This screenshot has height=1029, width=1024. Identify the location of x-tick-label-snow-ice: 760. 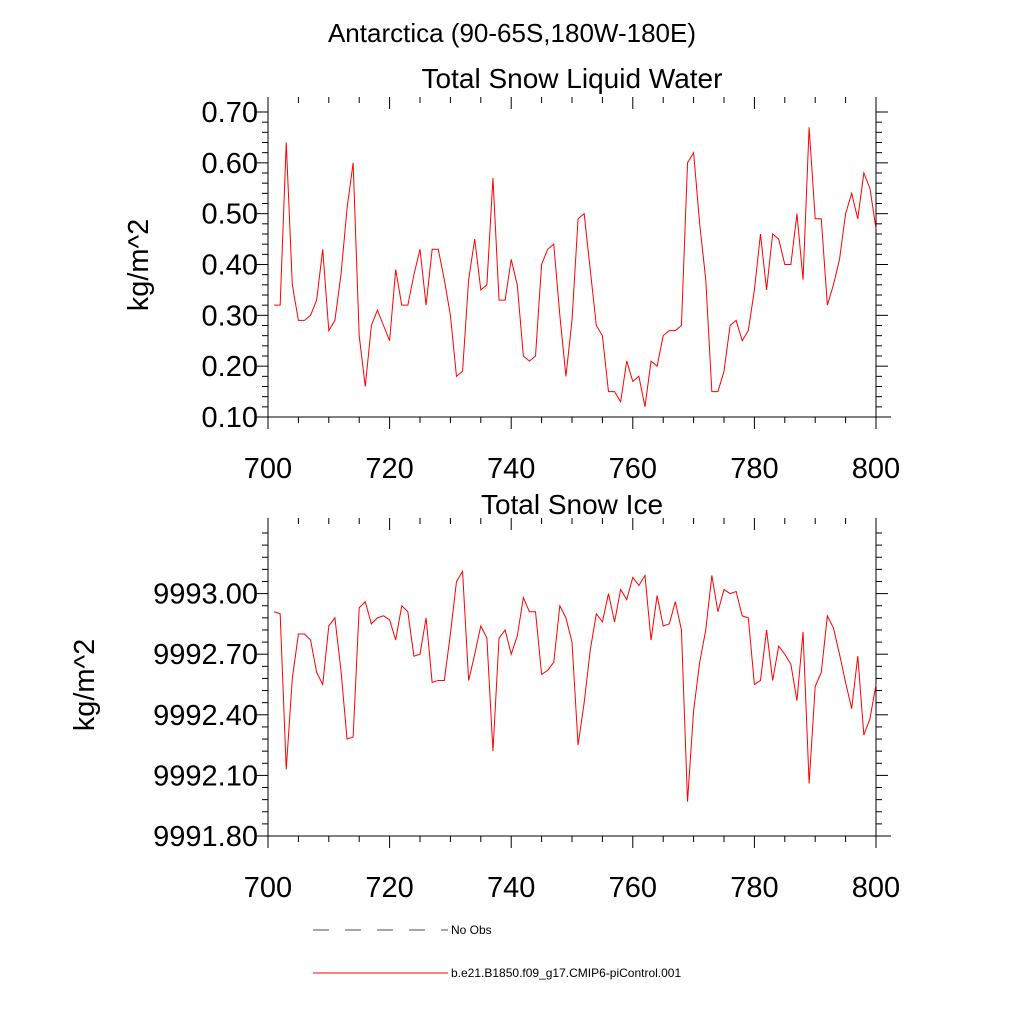
(633, 888).